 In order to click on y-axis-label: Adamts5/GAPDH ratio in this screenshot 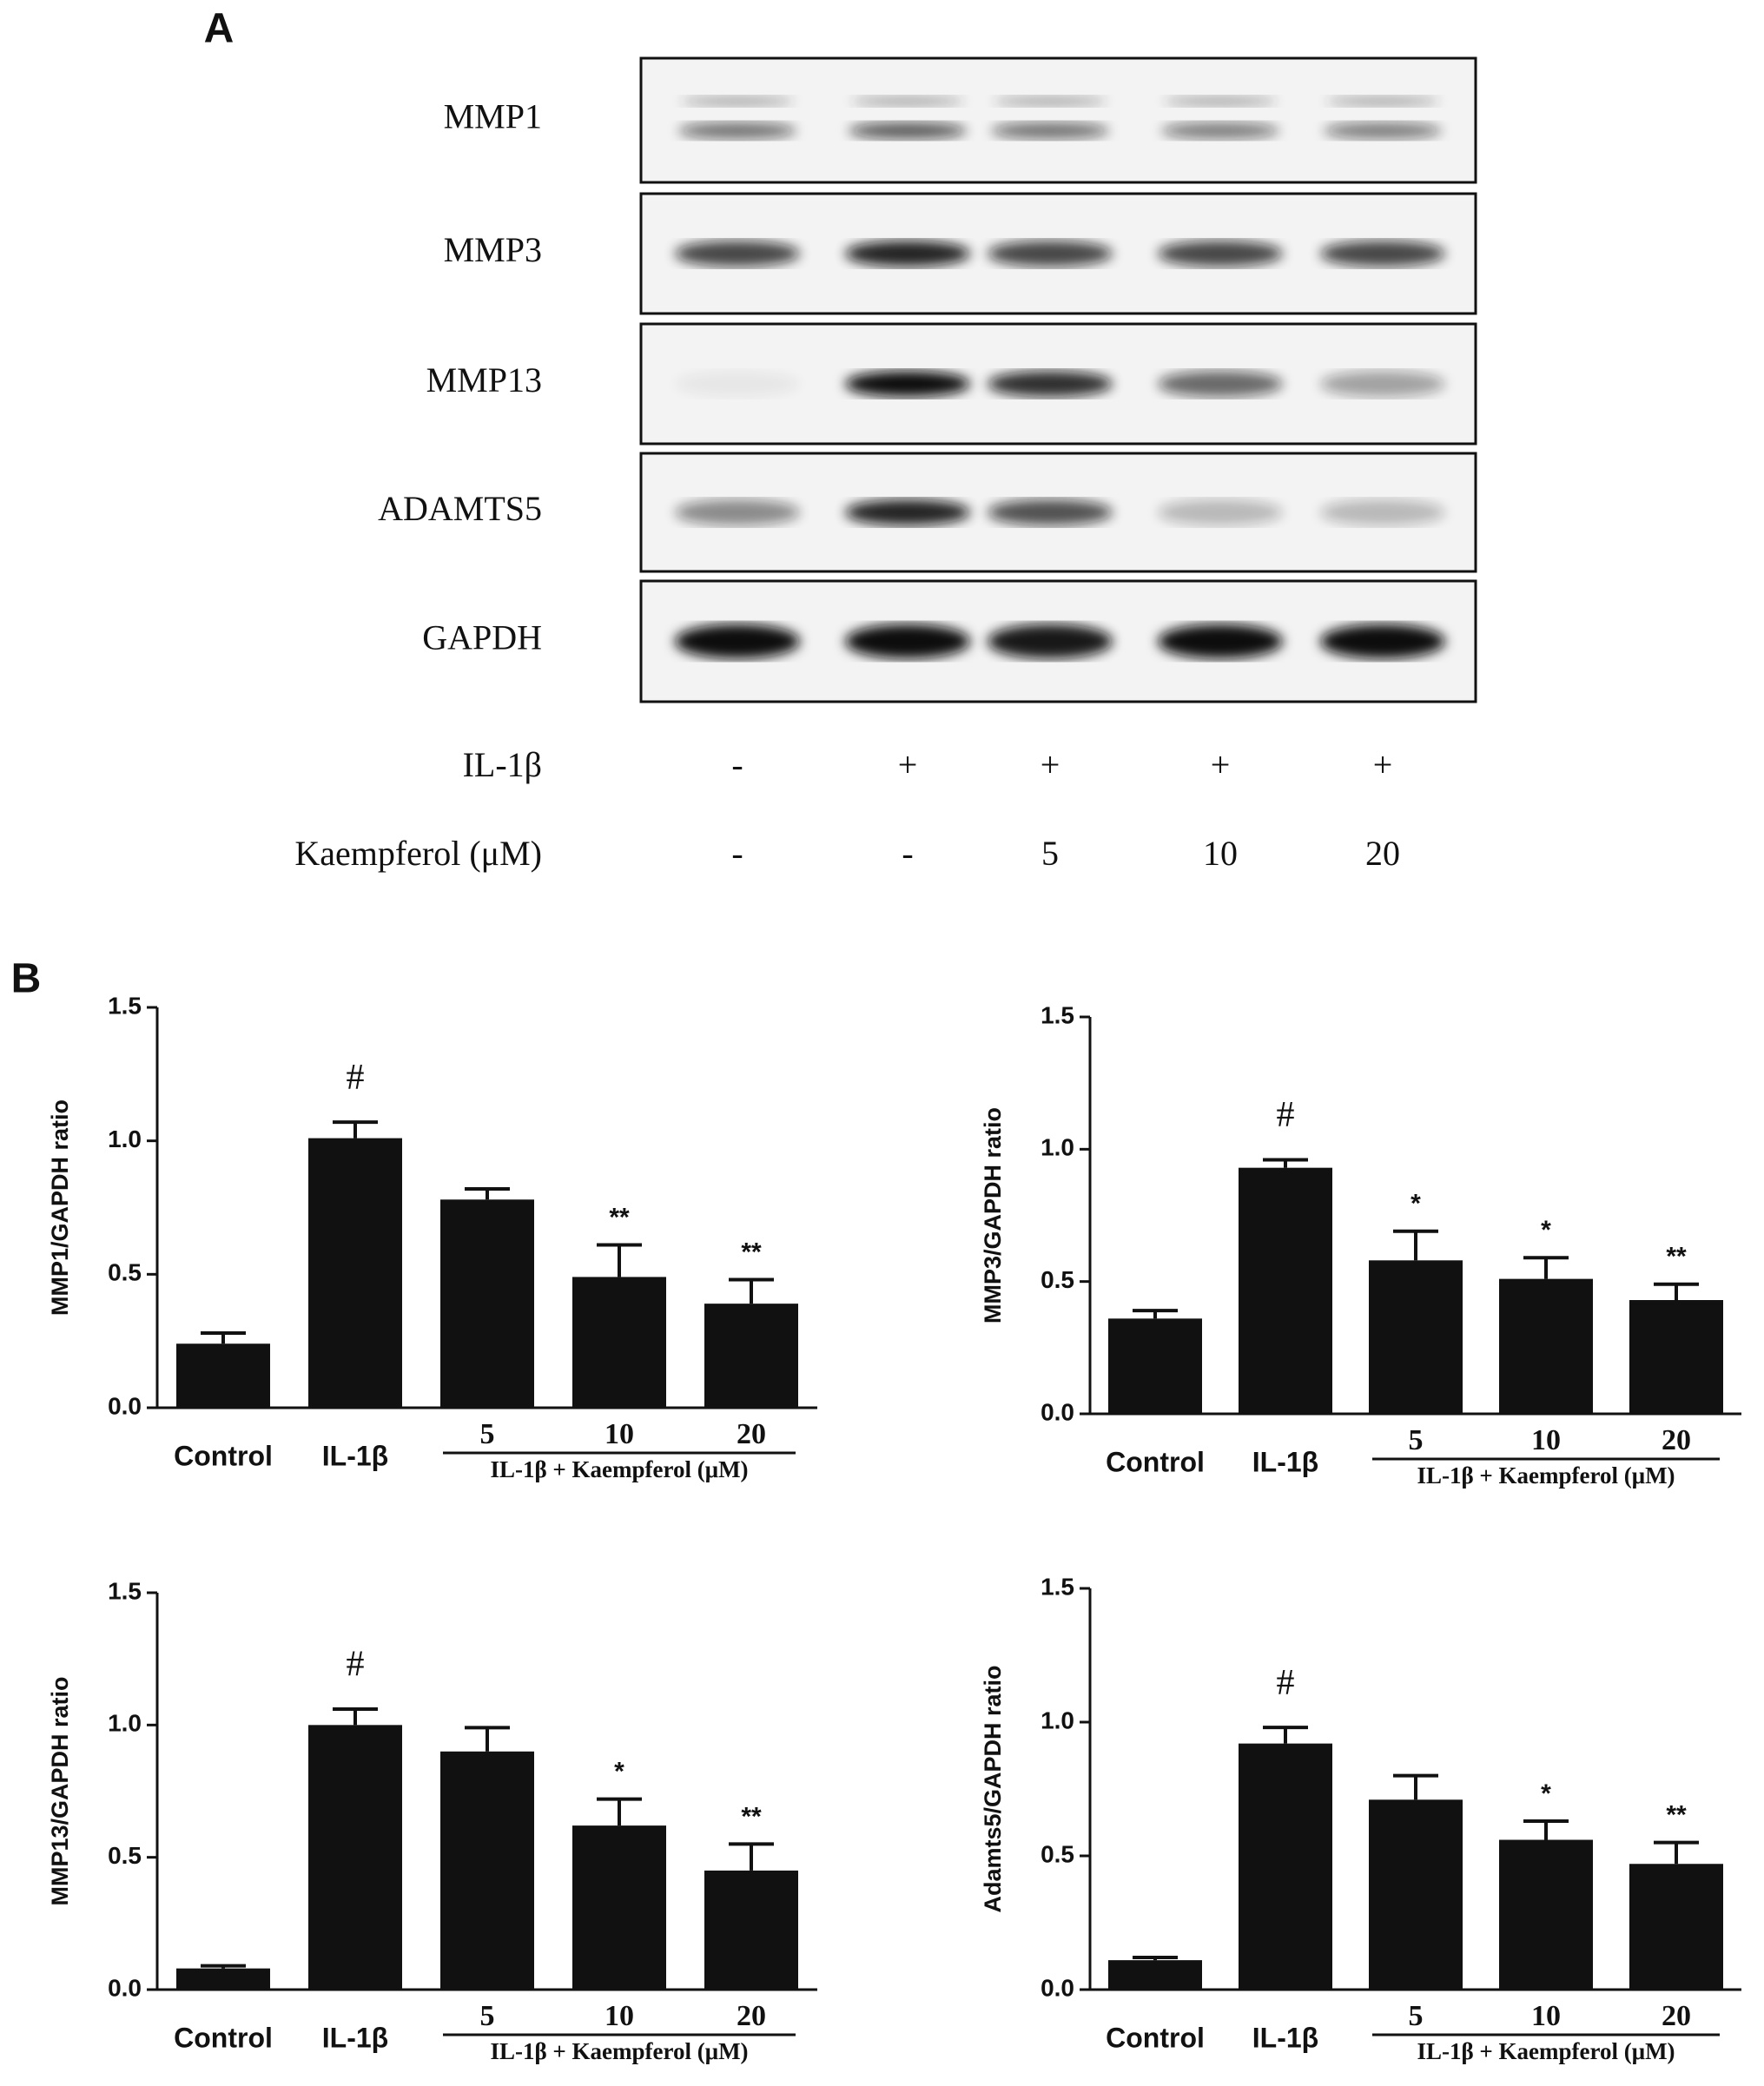, I will do `click(993, 1789)`.